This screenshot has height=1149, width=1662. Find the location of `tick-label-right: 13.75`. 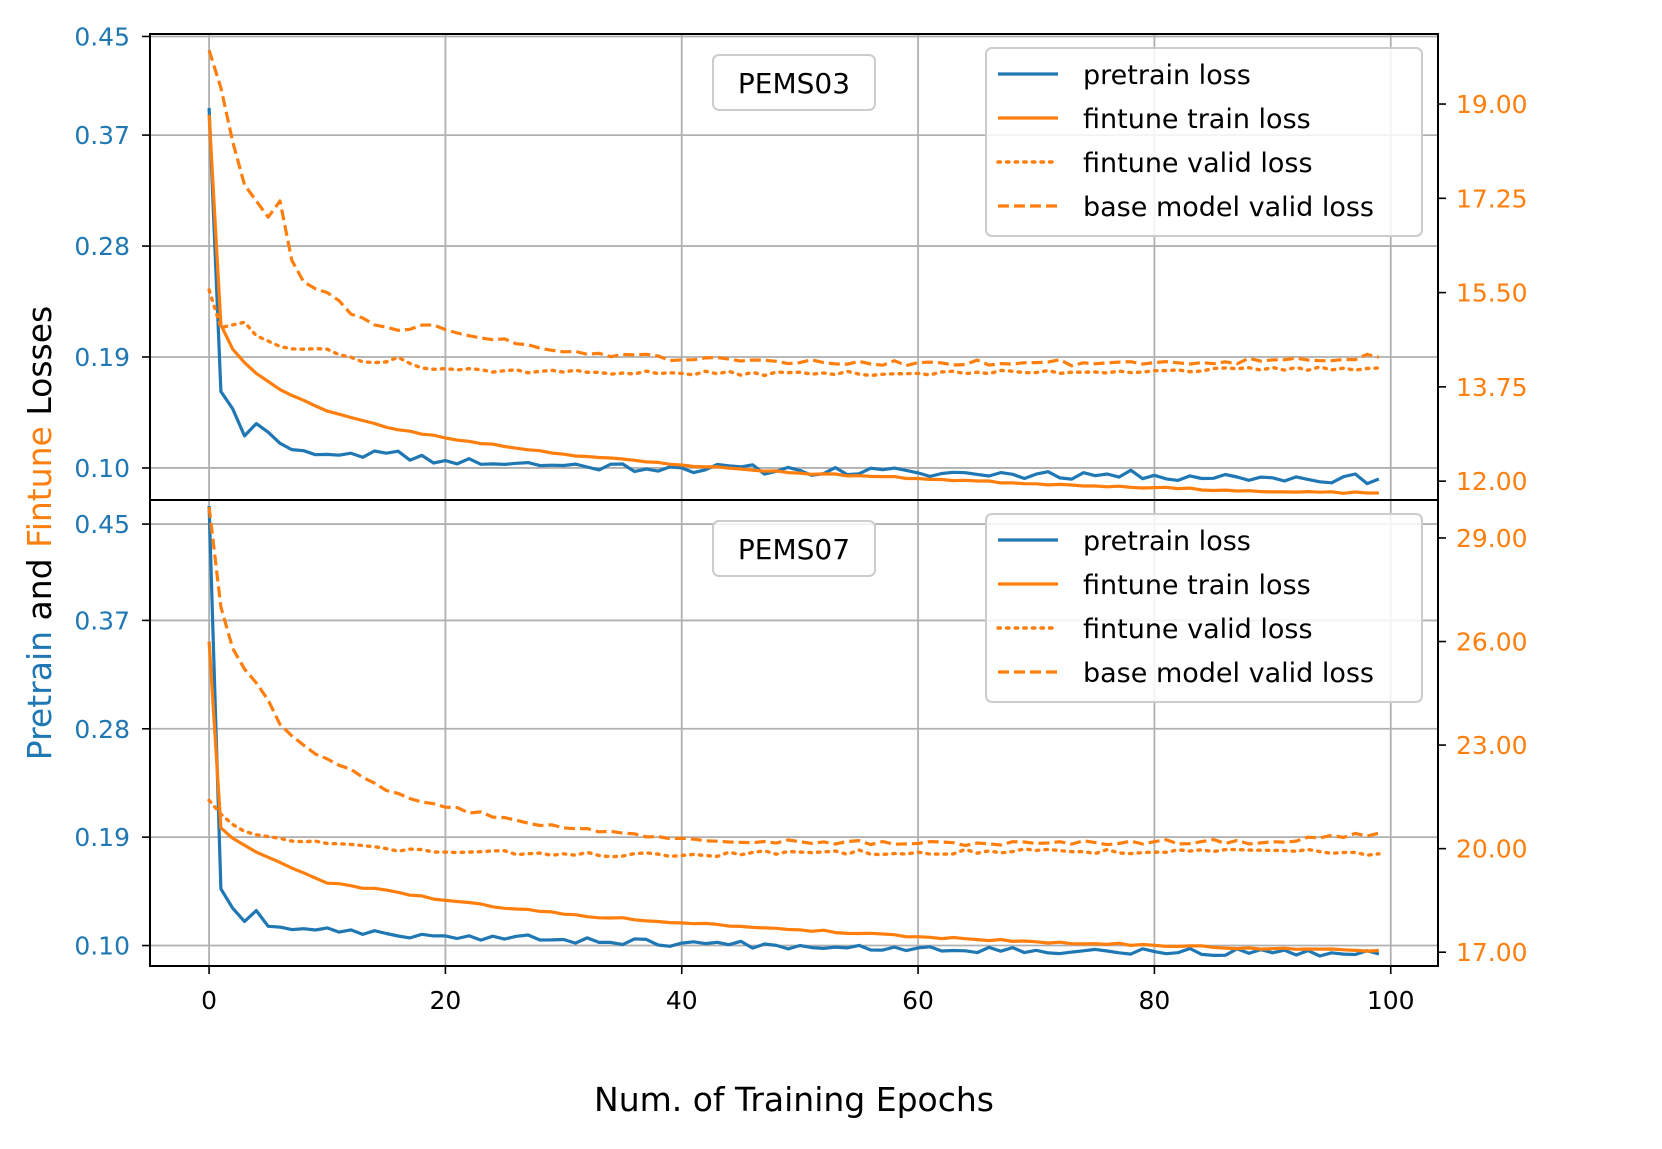

tick-label-right: 13.75 is located at coordinates (1492, 387).